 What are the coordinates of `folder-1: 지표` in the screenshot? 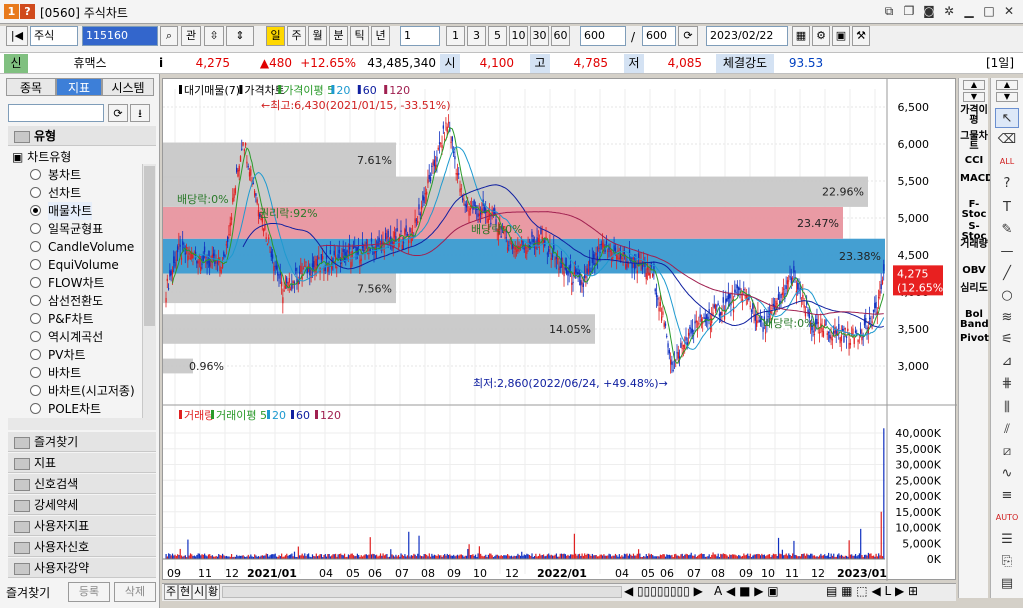 It's located at (82, 463).